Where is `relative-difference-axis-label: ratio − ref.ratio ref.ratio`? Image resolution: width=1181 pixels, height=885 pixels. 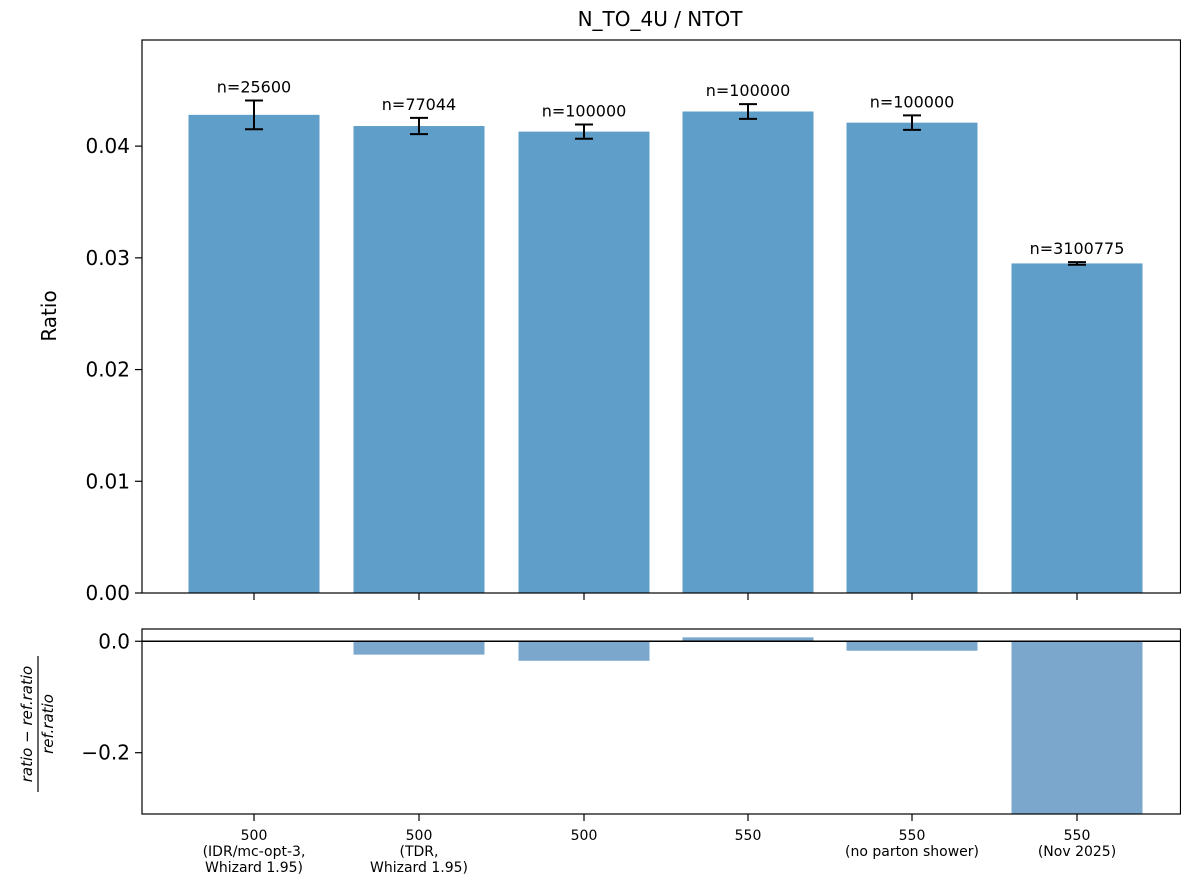 relative-difference-axis-label: ratio − ref.ratio ref.ratio is located at coordinates (37, 724).